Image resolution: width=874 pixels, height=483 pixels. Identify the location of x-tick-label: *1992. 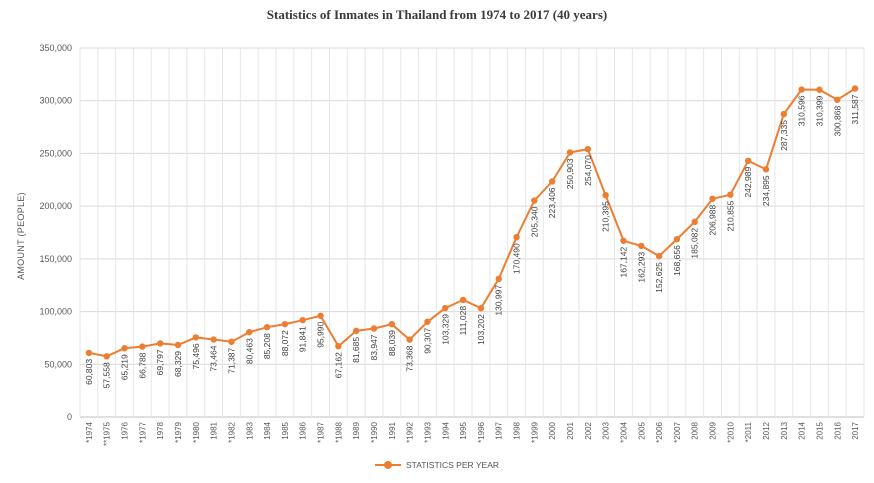
(410, 431).